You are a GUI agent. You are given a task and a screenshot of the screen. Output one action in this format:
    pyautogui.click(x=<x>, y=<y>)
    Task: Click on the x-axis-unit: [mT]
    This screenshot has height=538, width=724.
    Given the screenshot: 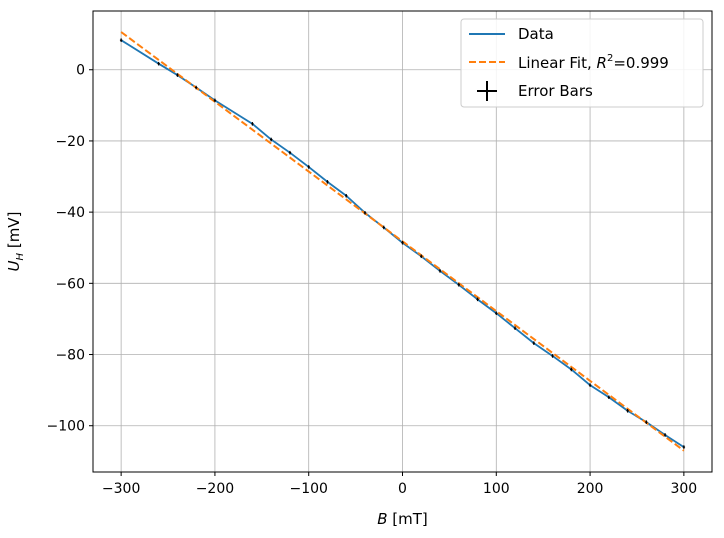 What is the action you would take?
    pyautogui.click(x=408, y=519)
    